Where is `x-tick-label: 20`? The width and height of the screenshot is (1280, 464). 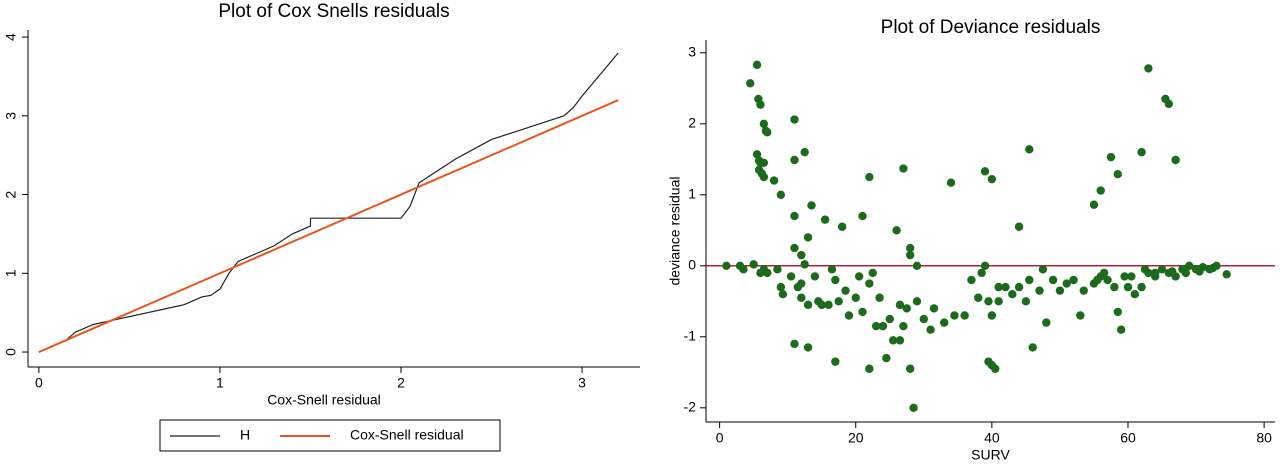 x-tick-label: 20 is located at coordinates (856, 438).